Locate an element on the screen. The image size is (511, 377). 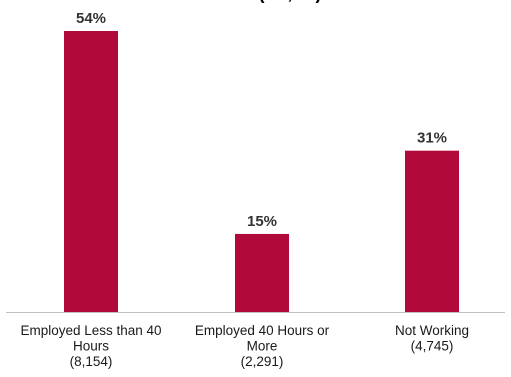
category-label-1: Employed Less than 40 Hours (8,154) is located at coordinates (90, 346).